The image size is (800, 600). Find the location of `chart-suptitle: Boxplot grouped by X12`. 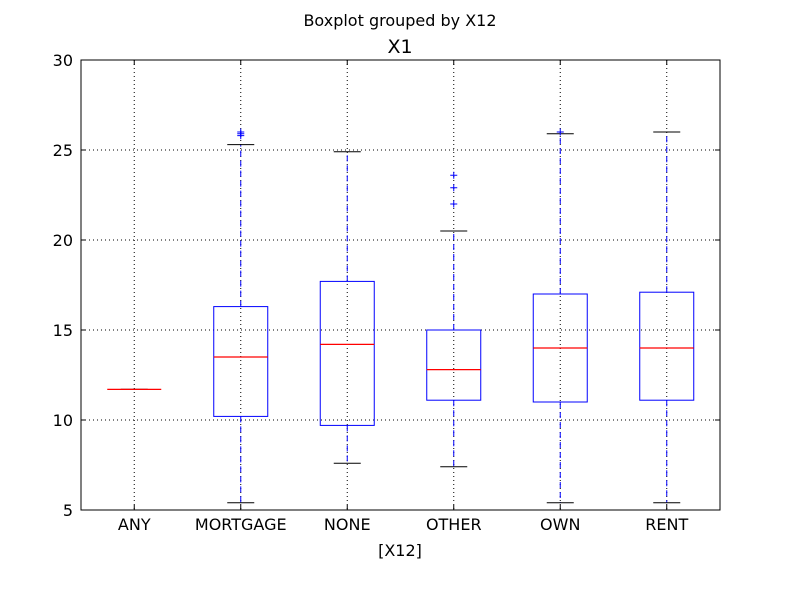

chart-suptitle: Boxplot grouped by X12 is located at coordinates (399, 20).